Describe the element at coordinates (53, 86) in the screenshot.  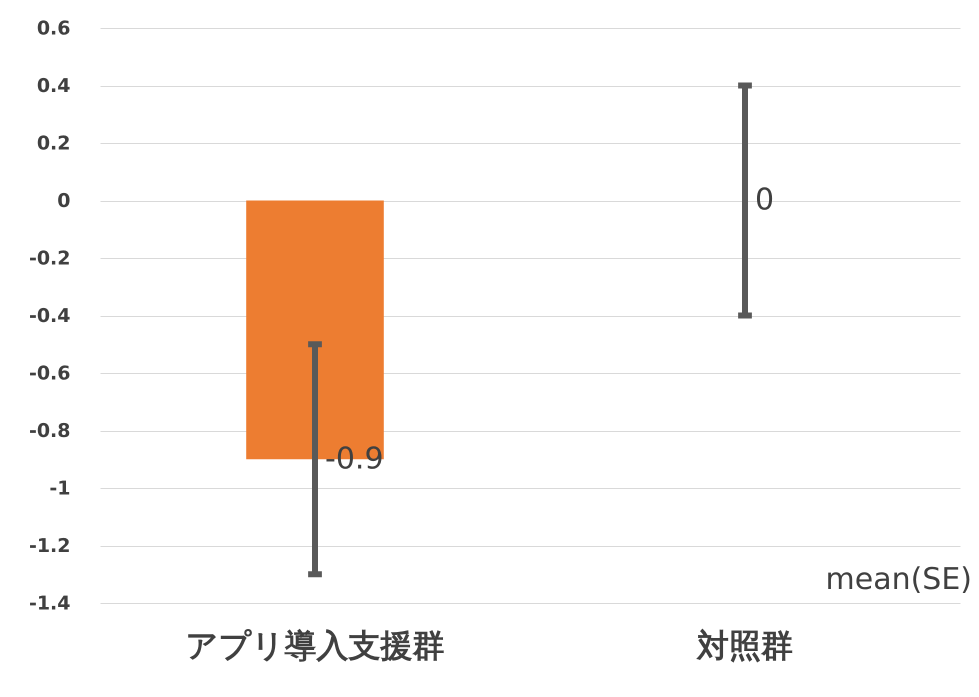
I see `y-tick-label: 0.4` at that location.